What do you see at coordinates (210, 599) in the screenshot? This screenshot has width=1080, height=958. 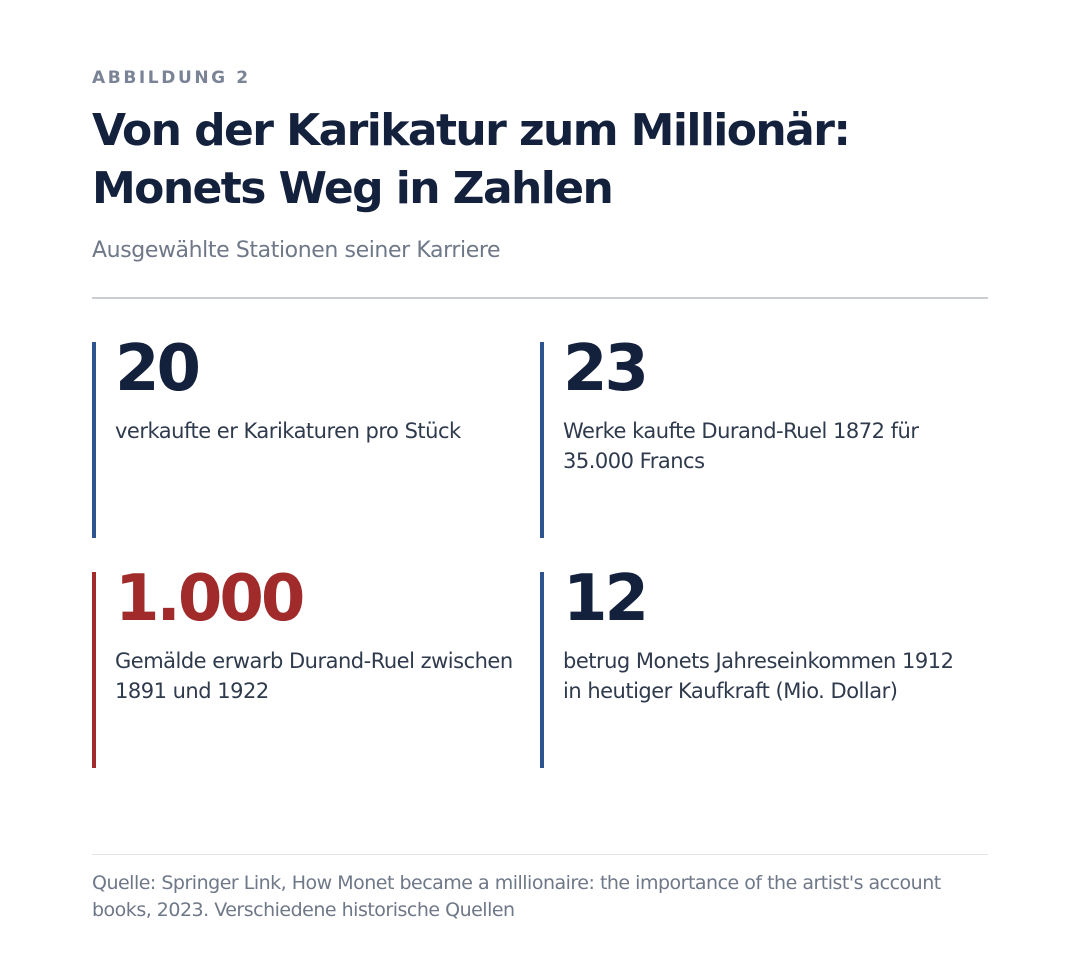 I see `stat-value: 1.000` at bounding box center [210, 599].